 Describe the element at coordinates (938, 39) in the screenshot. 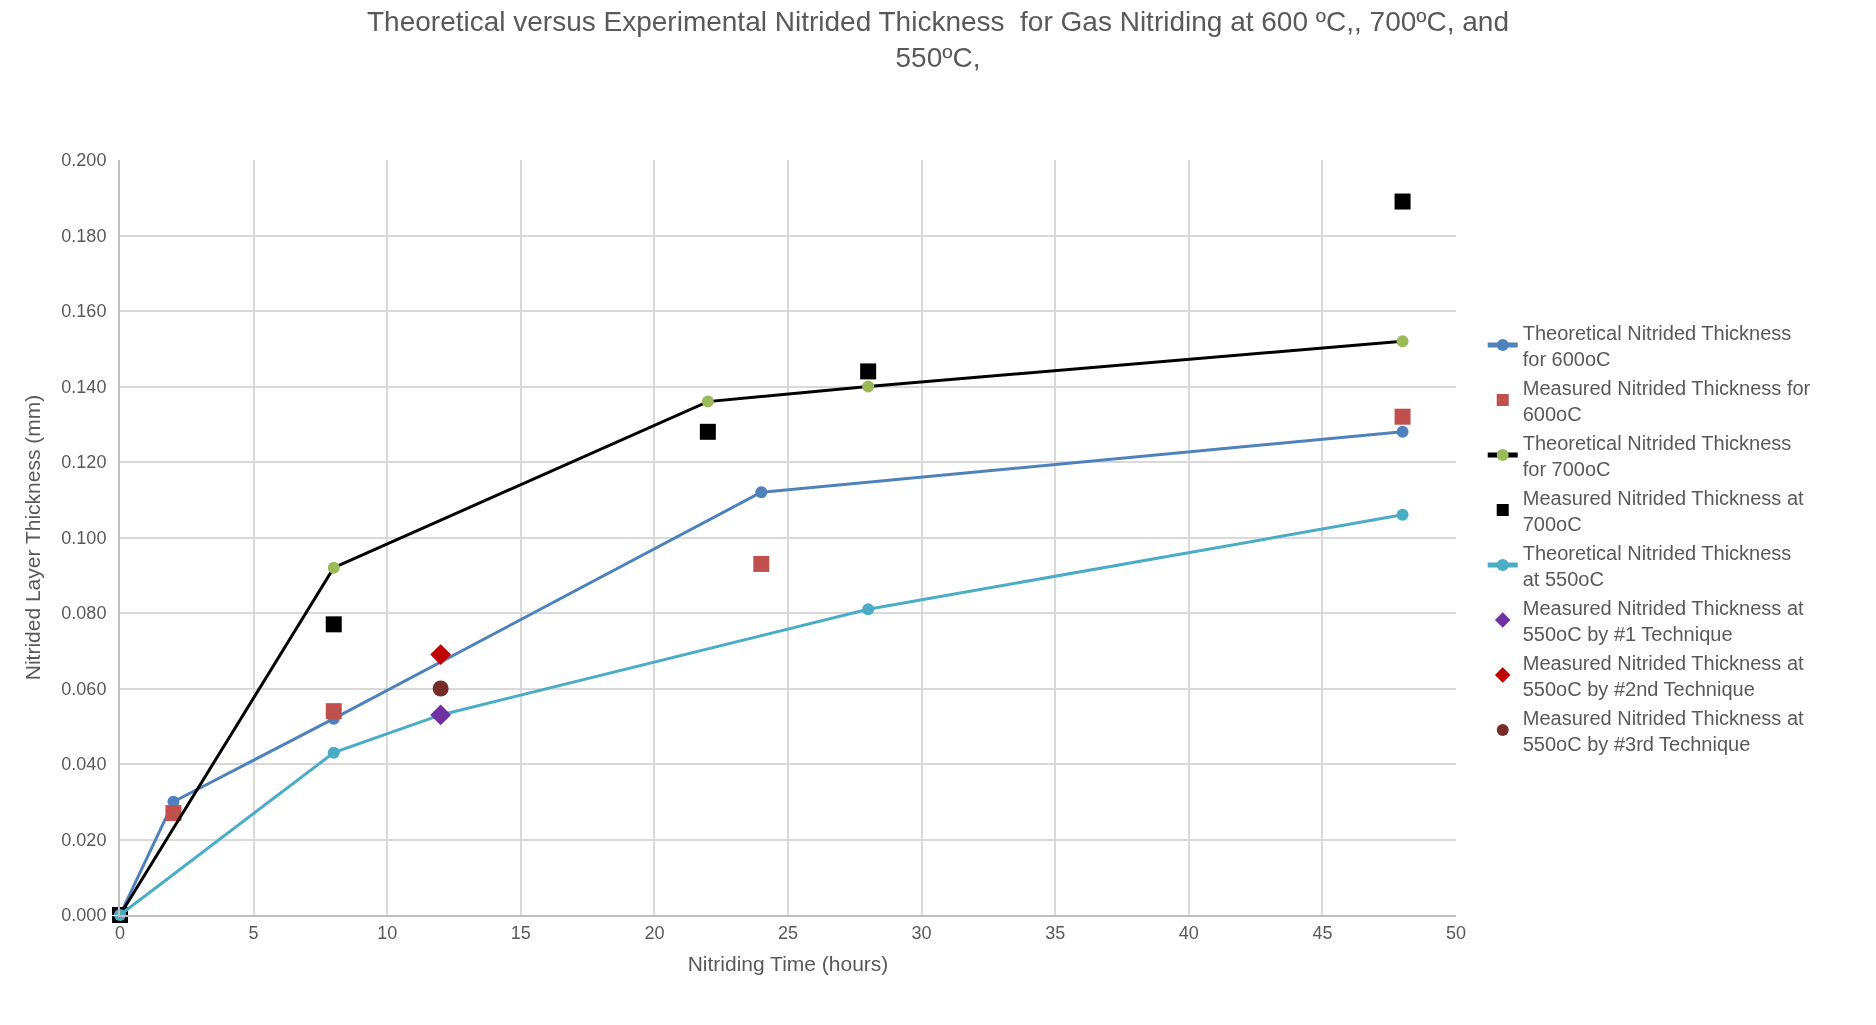

I see `chart-title: Theoretical versus Experimental Nitrided Thickness for Gas Nitriding at 600 ºC,, 700ºC, and 550ºC,` at that location.